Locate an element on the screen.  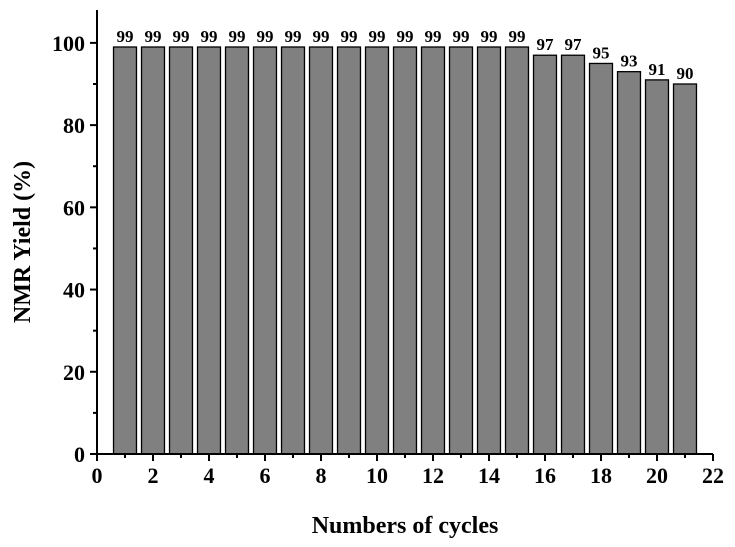
data-label-cycle-10: 99 is located at coordinates (377, 36).